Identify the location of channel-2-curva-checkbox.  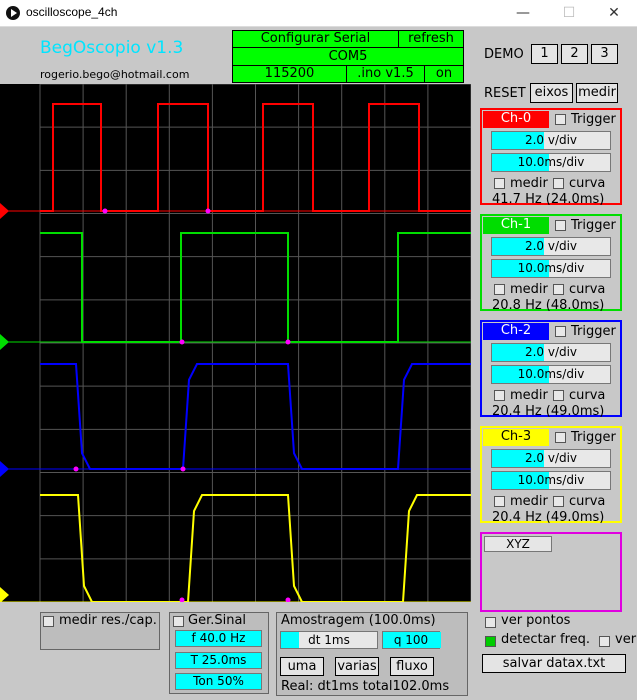
(558, 395).